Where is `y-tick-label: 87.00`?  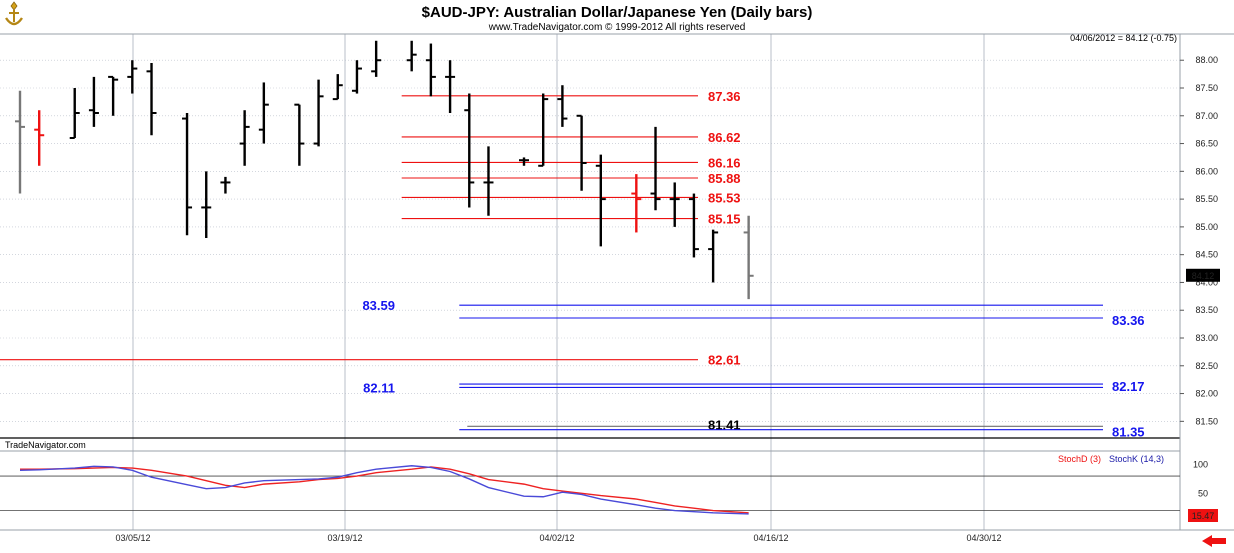 y-tick-label: 87.00 is located at coordinates (1206, 116).